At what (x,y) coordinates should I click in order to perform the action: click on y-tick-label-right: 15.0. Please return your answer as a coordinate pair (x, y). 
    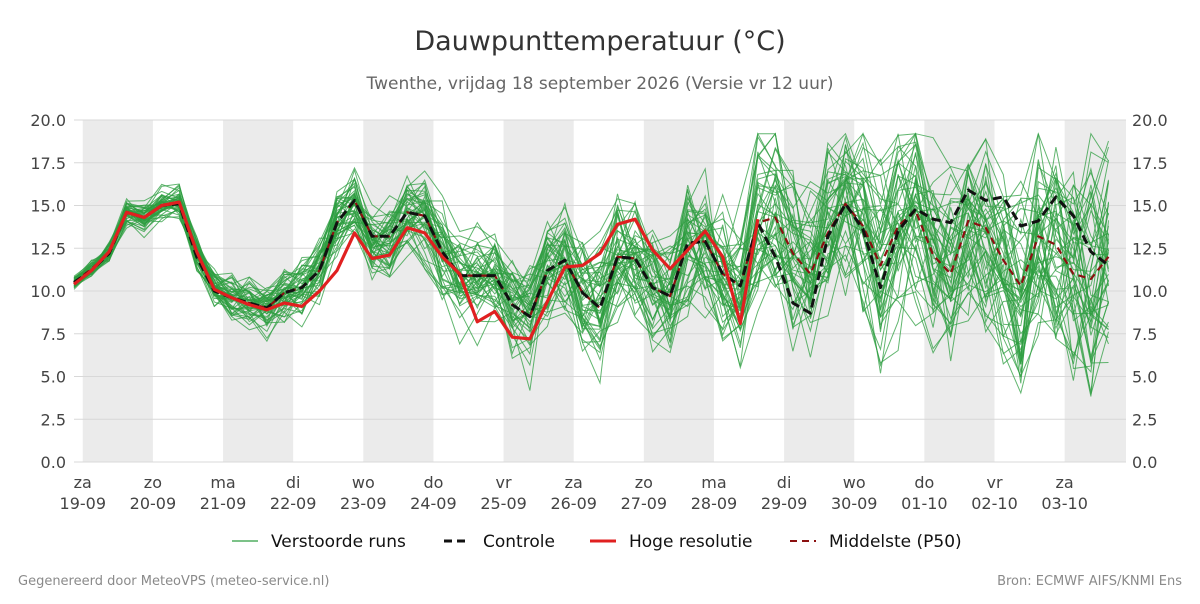
    Looking at the image, I should click on (1150, 206).